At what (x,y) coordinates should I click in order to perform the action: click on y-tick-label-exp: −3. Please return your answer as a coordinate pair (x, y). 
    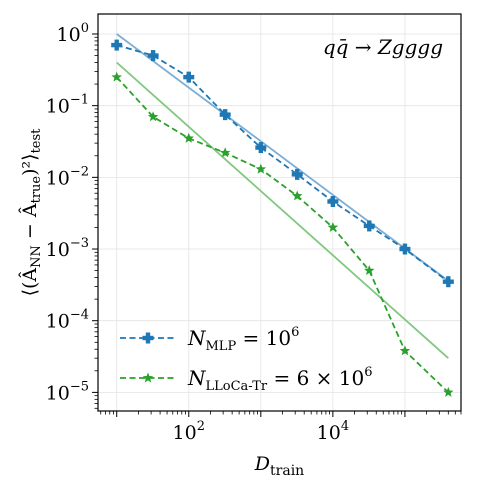
    Looking at the image, I should click on (79, 243).